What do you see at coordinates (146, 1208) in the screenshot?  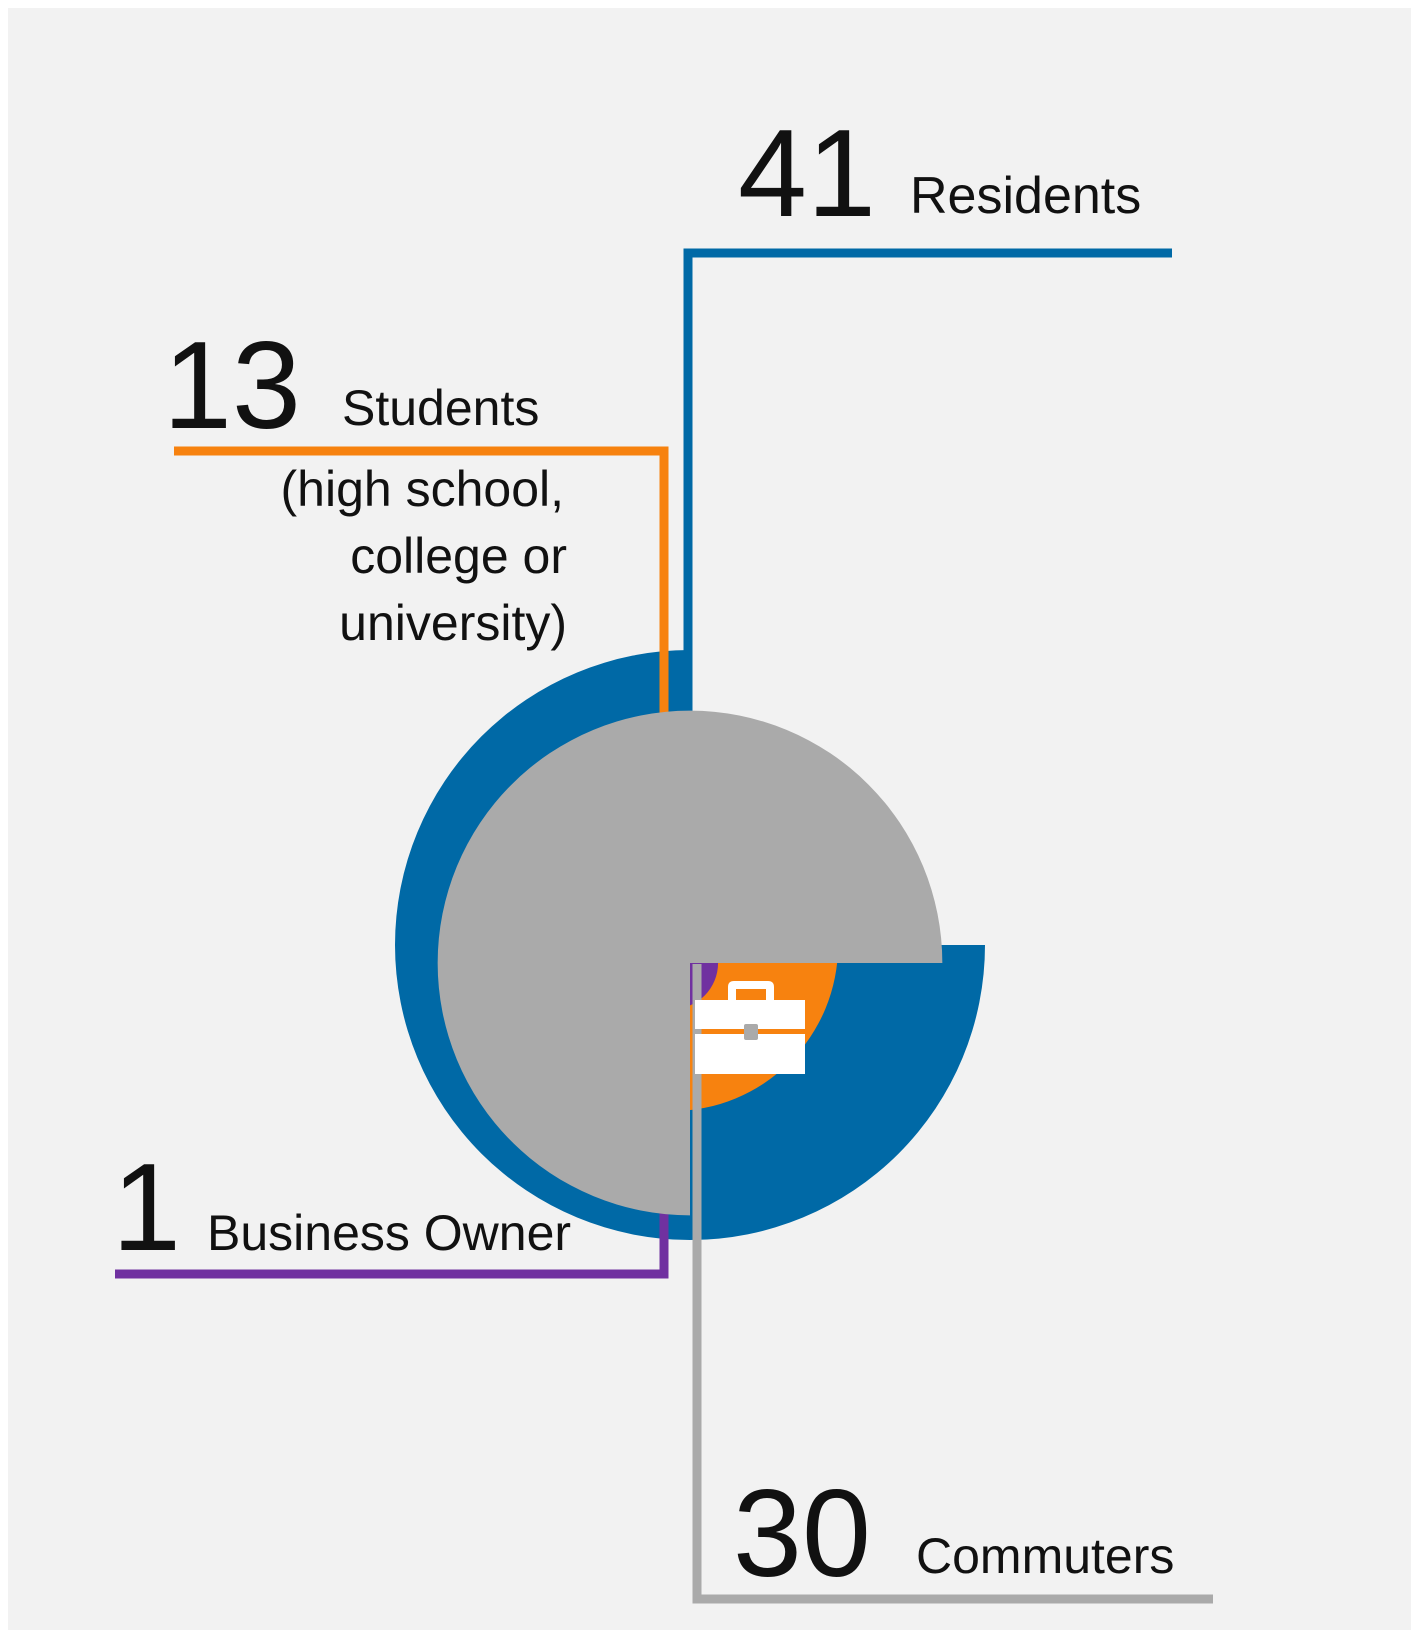 I see `business-value: 1` at bounding box center [146, 1208].